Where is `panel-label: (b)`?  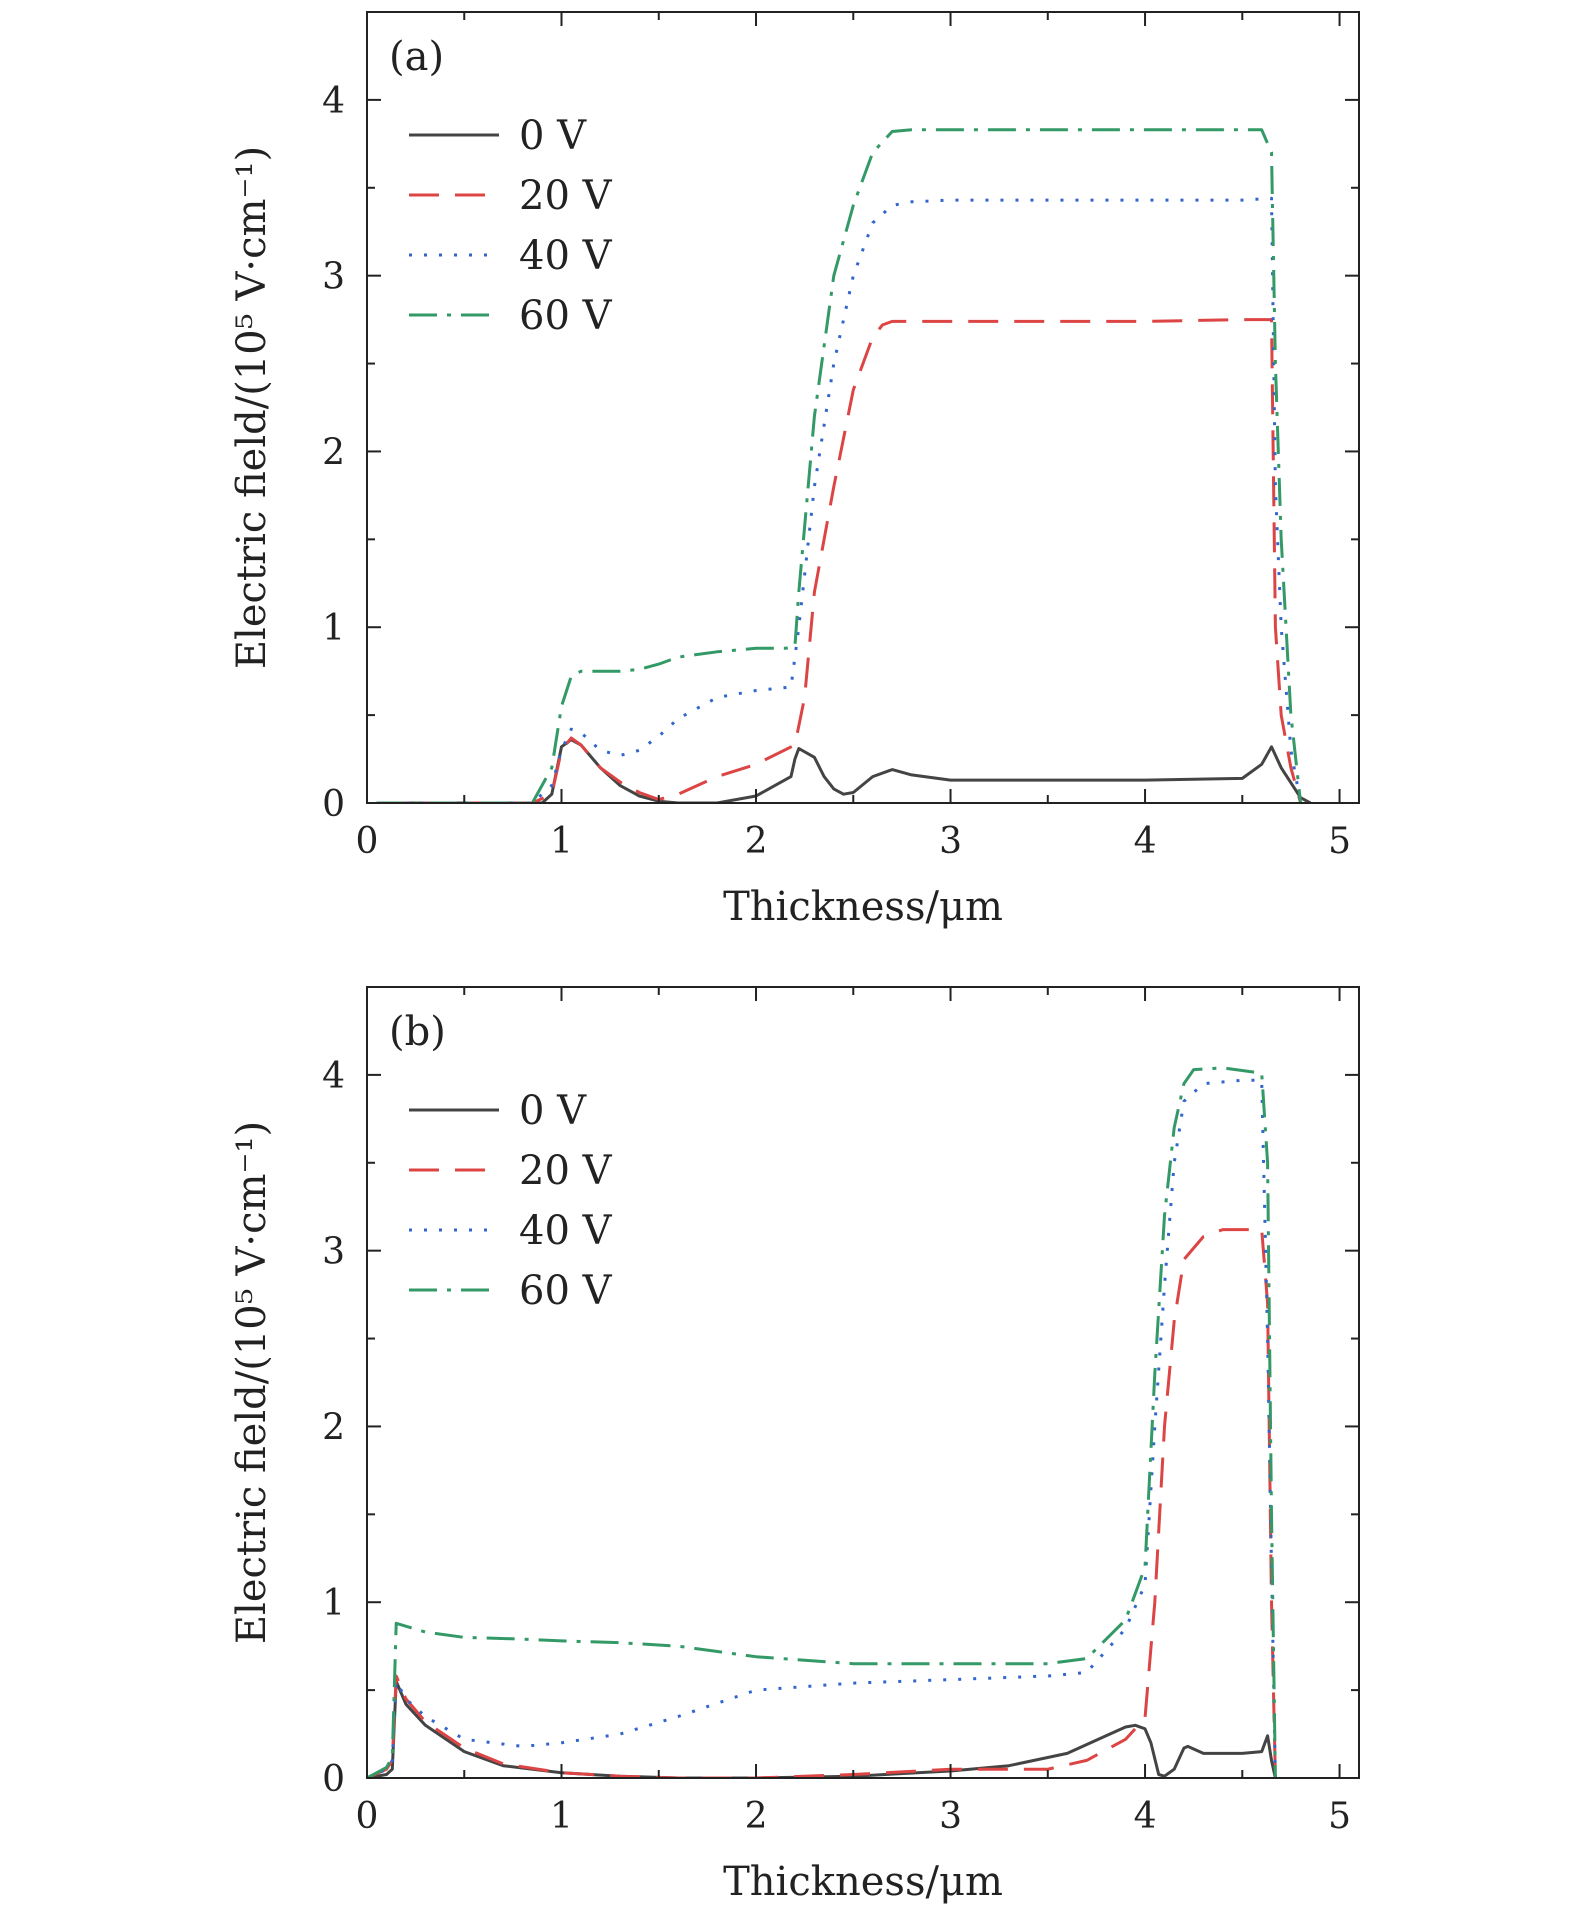 panel-label: (b) is located at coordinates (417, 1032).